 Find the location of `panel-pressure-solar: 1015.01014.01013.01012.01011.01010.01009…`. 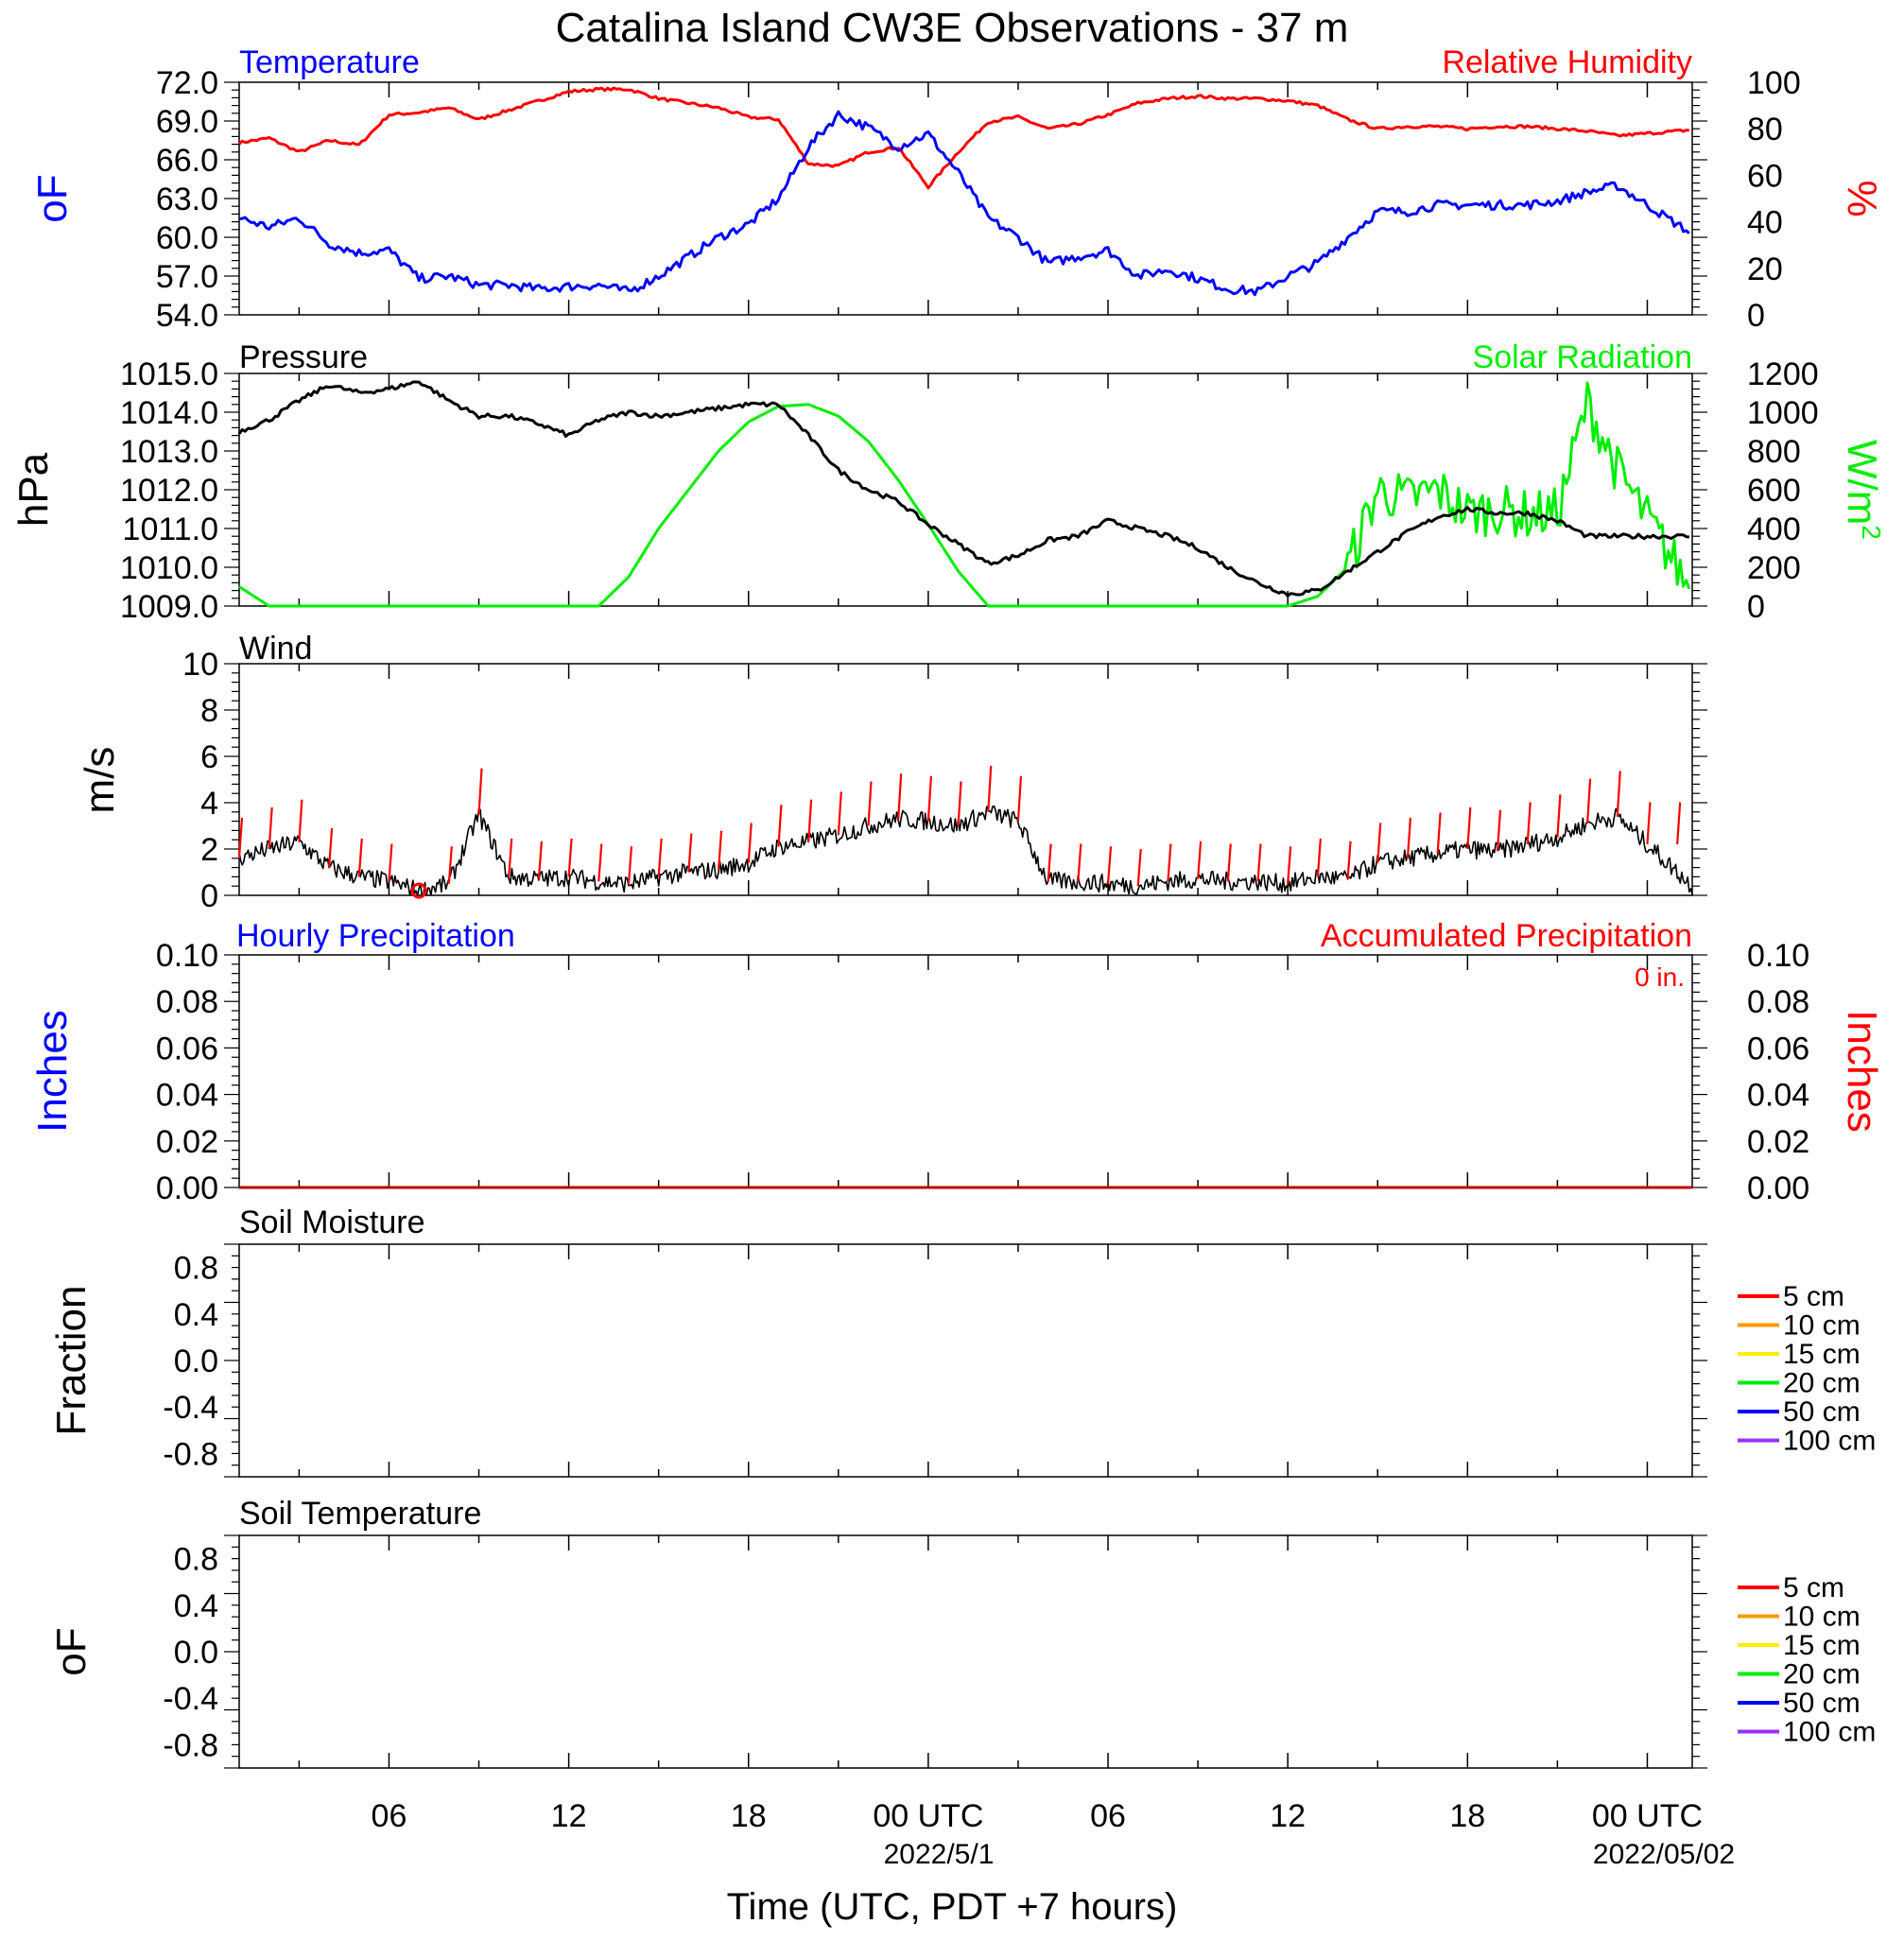

panel-pressure-solar: 1015.01014.01013.01012.01011.01010.01009… is located at coordinates (948, 482).